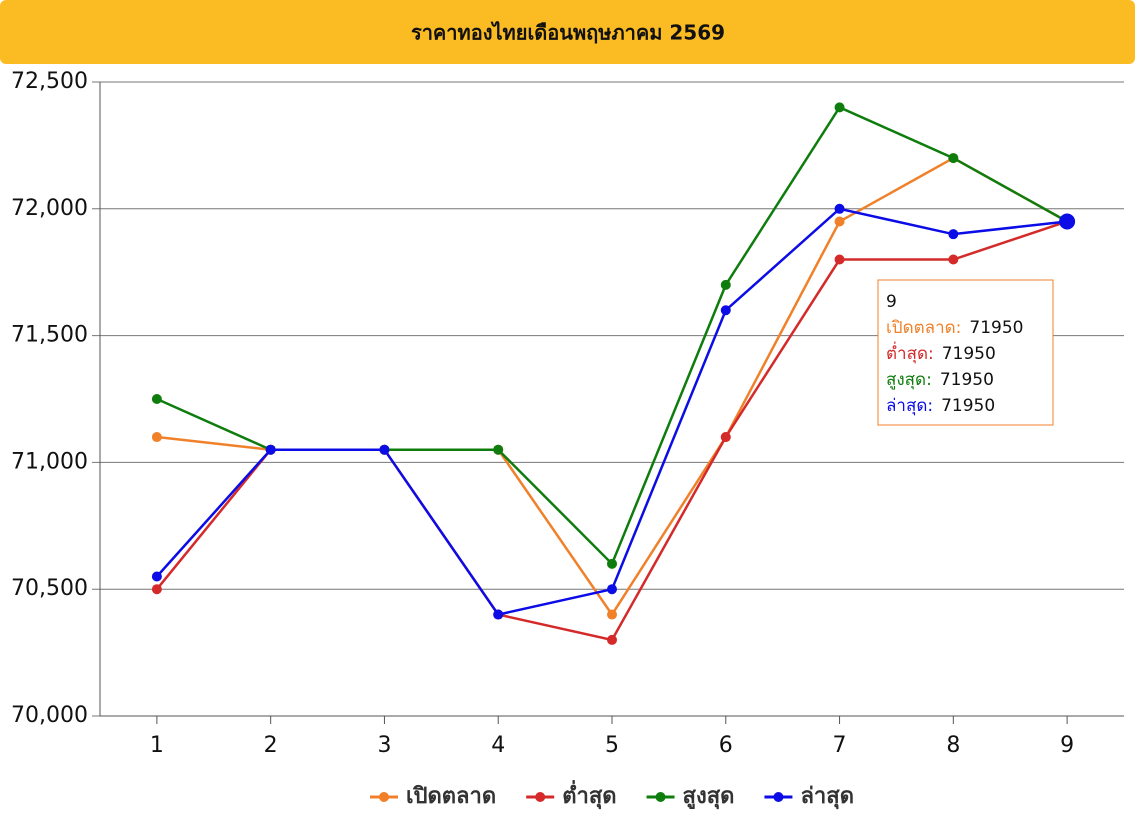 The width and height of the screenshot is (1135, 832). I want to click on tooltip-label: เปิดตลาด:, so click(923, 328).